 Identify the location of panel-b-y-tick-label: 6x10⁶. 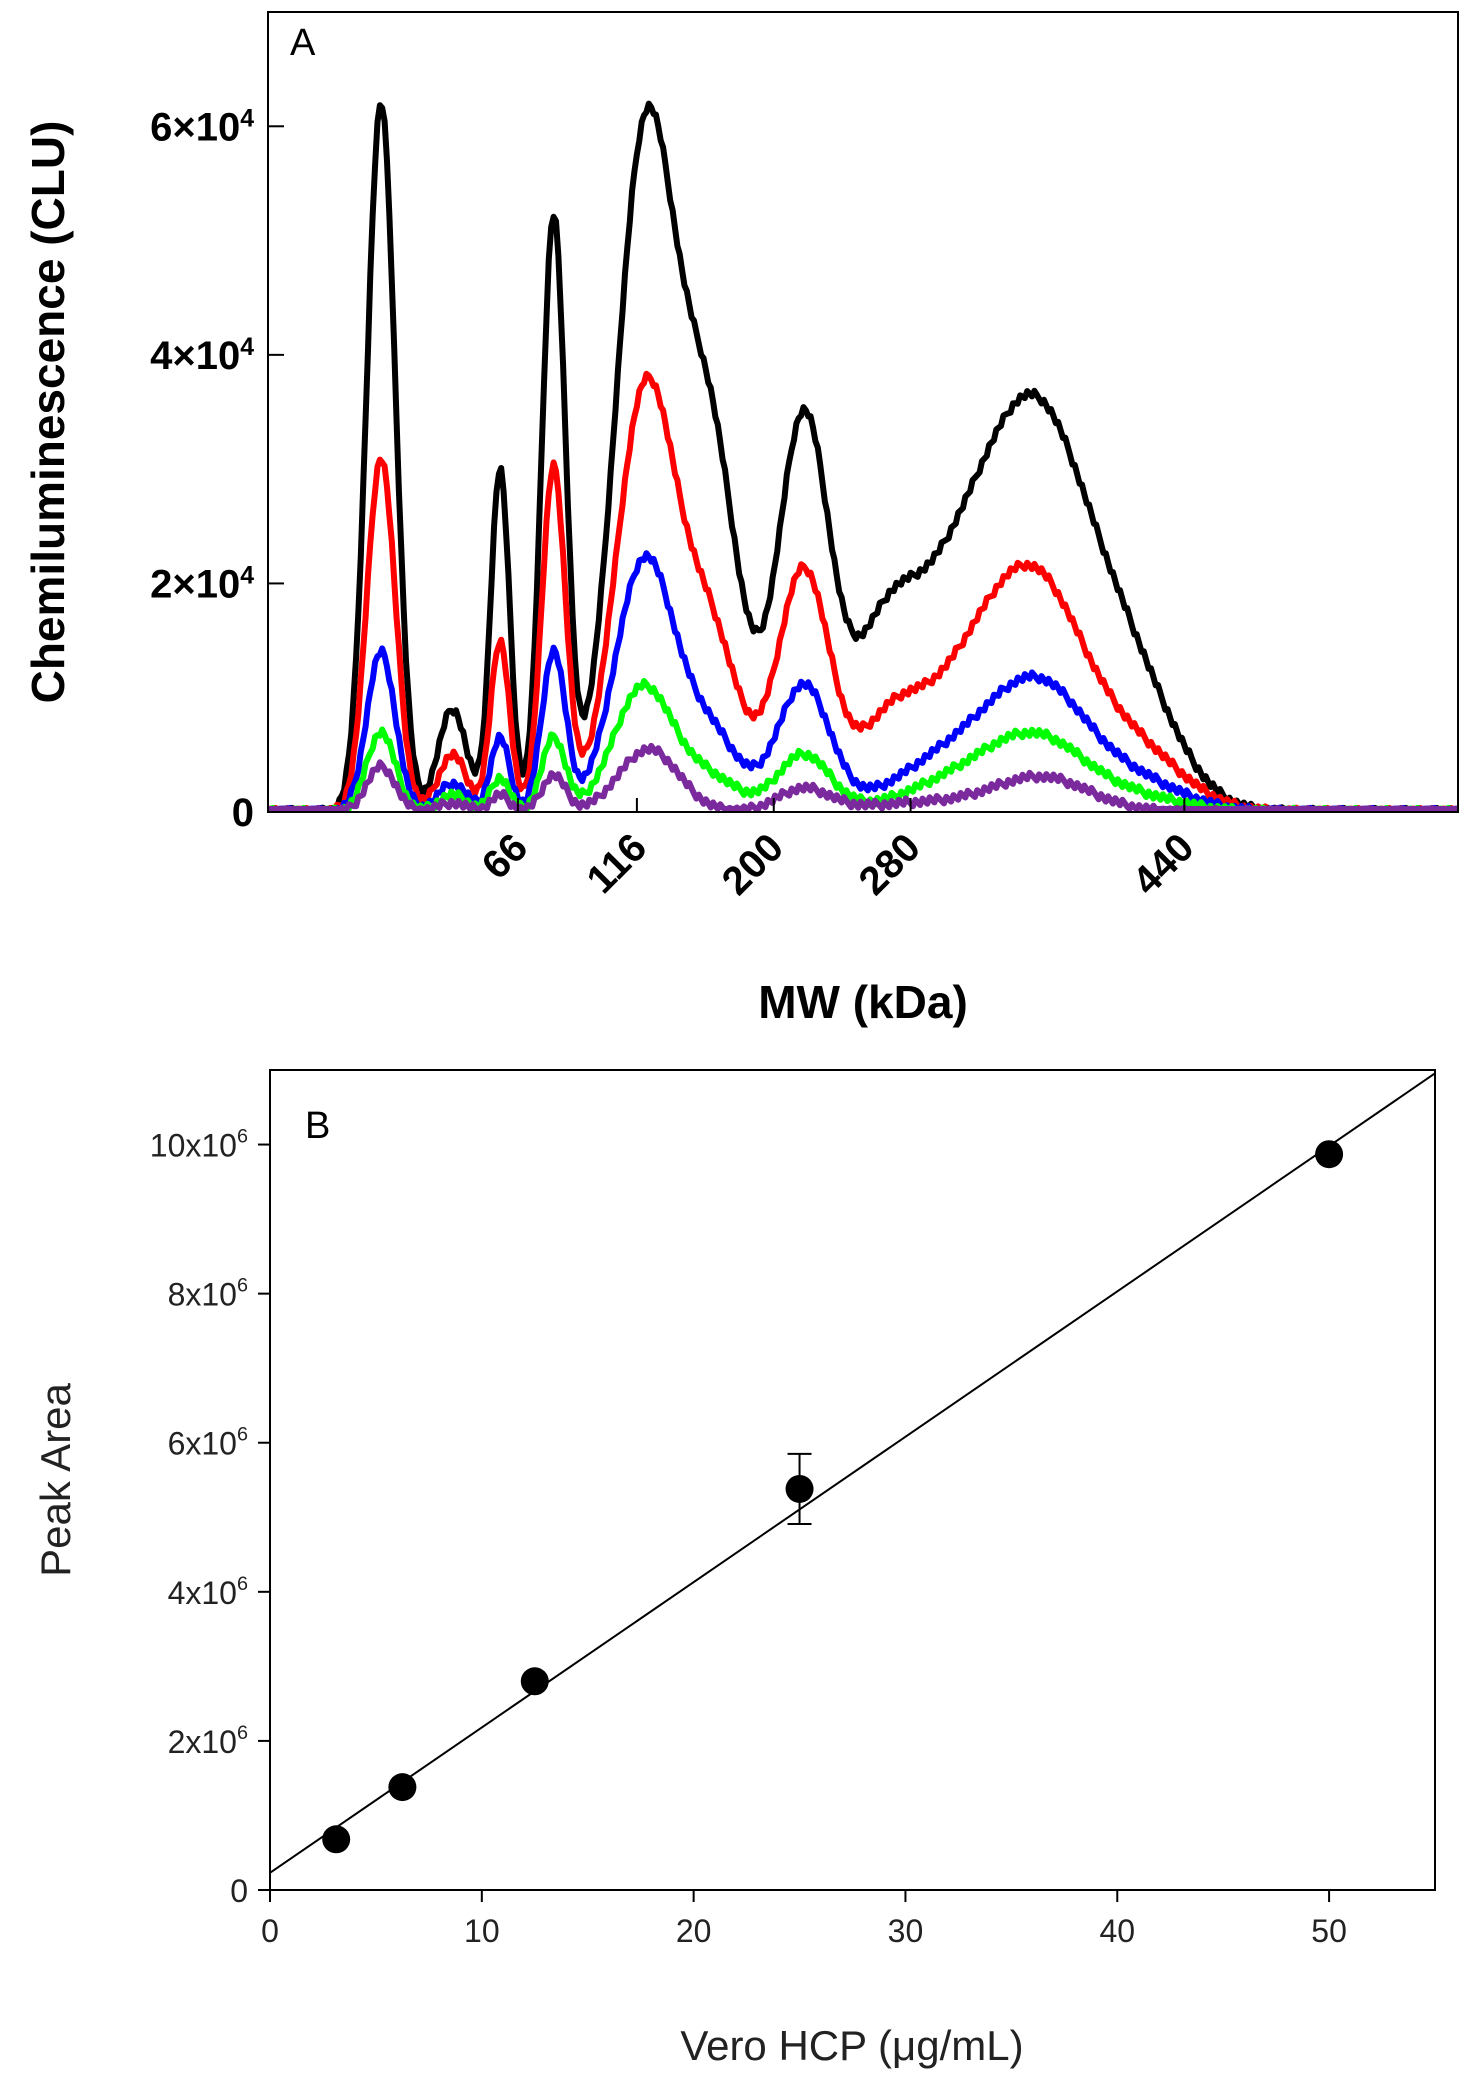
(208, 1443).